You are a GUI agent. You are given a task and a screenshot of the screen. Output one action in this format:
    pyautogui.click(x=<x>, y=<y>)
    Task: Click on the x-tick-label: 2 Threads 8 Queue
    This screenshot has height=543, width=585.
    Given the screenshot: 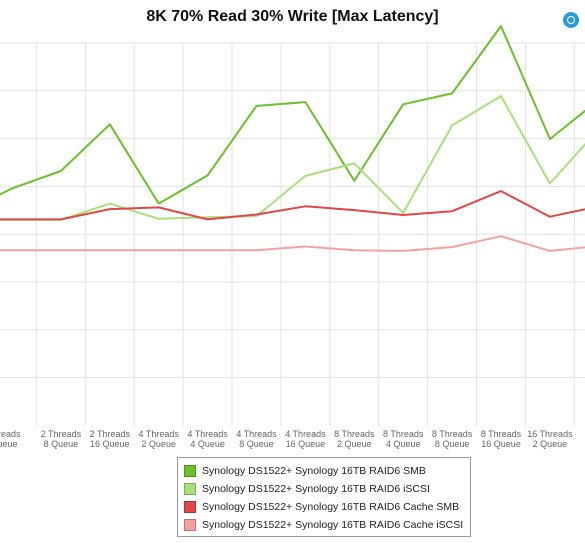 What is the action you would take?
    pyautogui.click(x=61, y=439)
    